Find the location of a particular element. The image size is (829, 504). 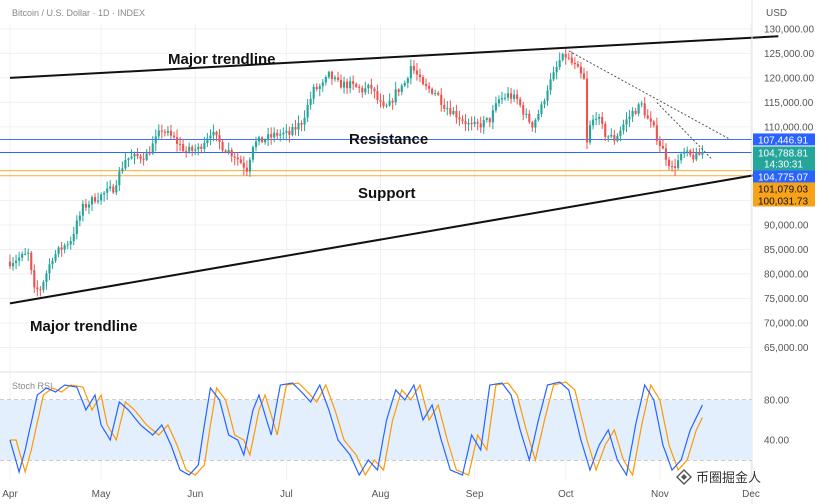

rsi-axis: 80.00 40.00 is located at coordinates (776, 421).